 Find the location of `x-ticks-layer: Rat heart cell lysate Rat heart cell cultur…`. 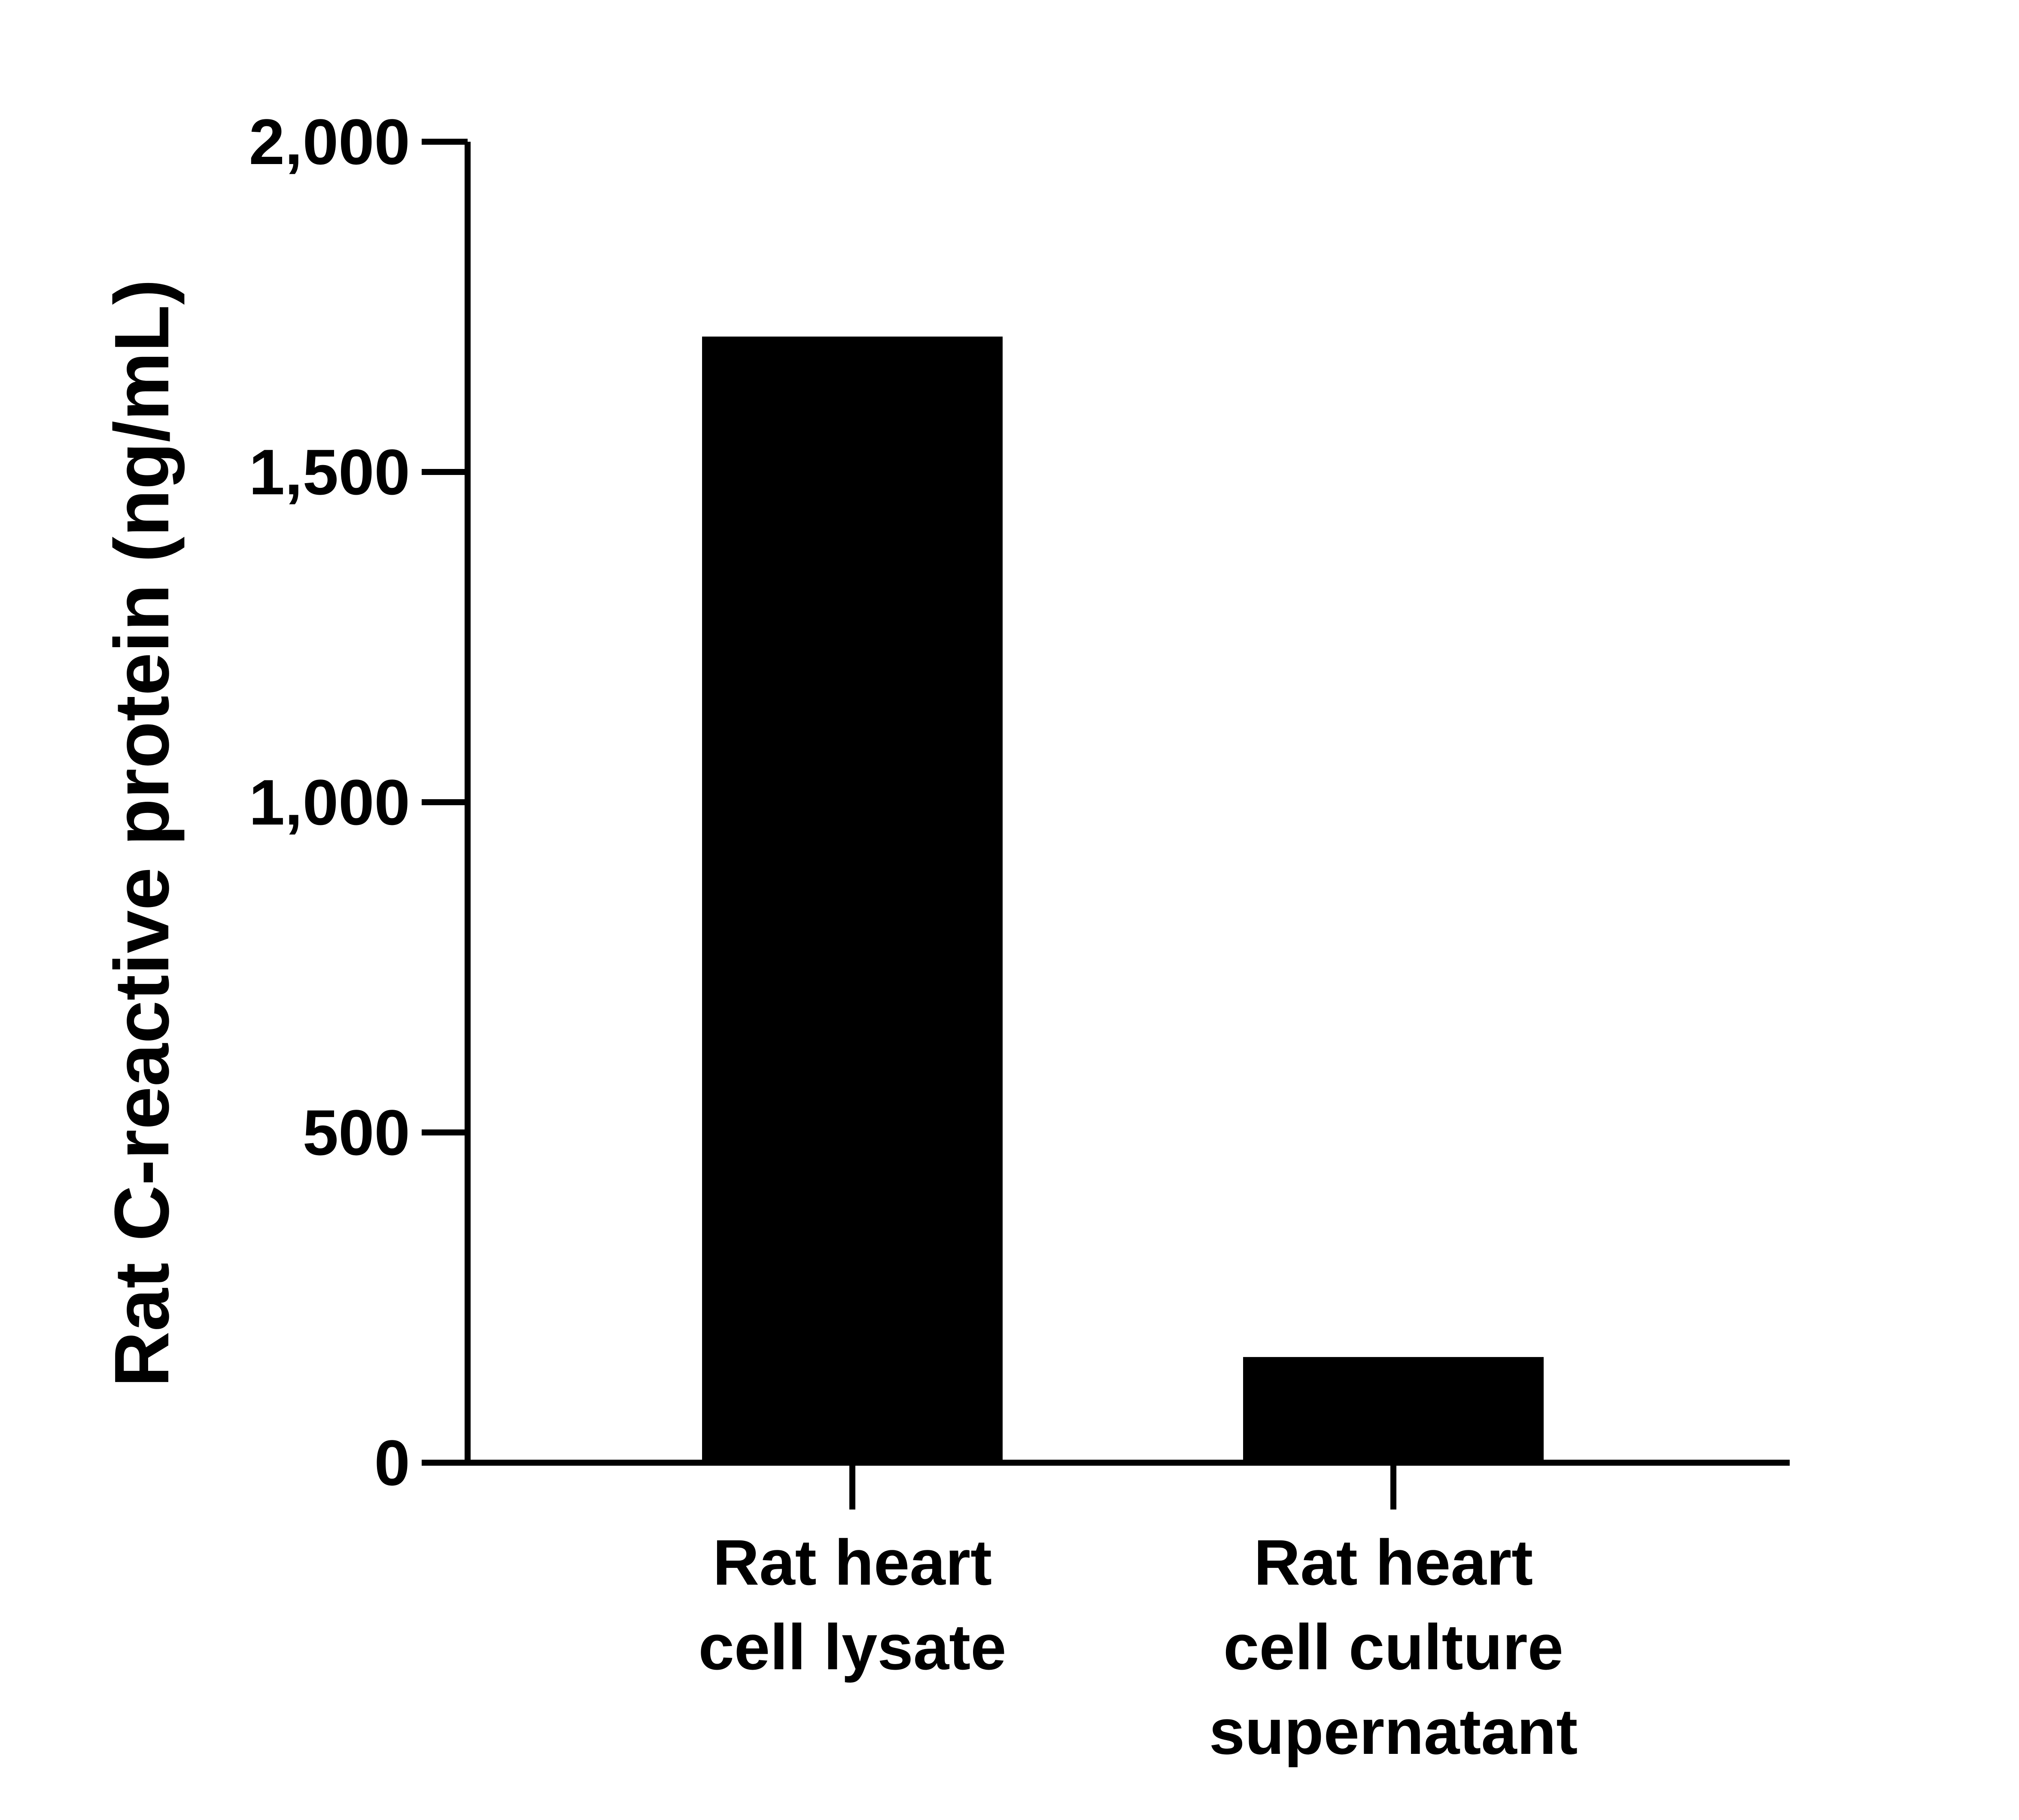

x-ticks-layer: Rat heart cell lysate Rat heart cell cultur… is located at coordinates (1138, 1615).